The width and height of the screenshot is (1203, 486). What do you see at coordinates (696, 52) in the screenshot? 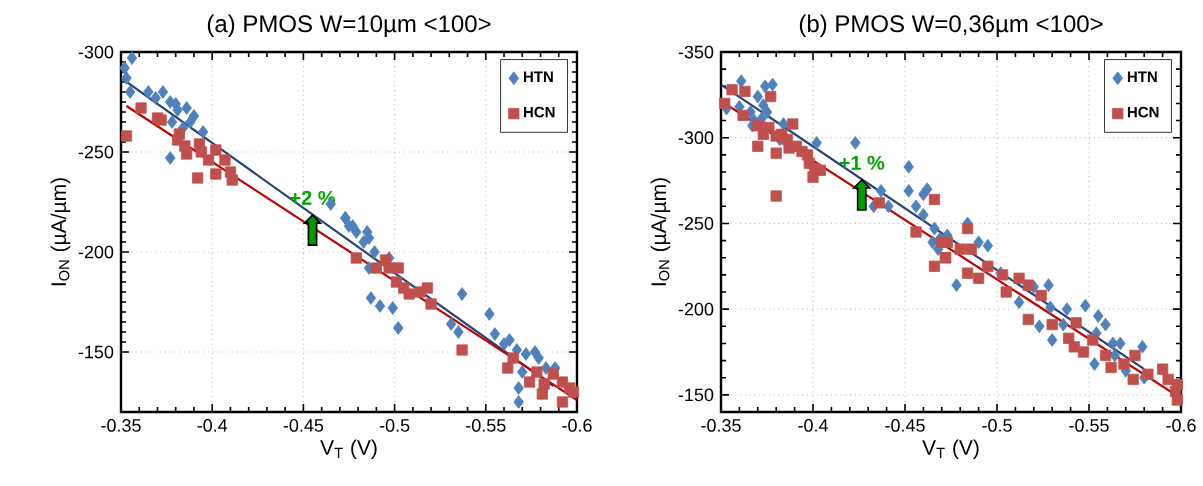
I see `y-tick-label: -350` at bounding box center [696, 52].